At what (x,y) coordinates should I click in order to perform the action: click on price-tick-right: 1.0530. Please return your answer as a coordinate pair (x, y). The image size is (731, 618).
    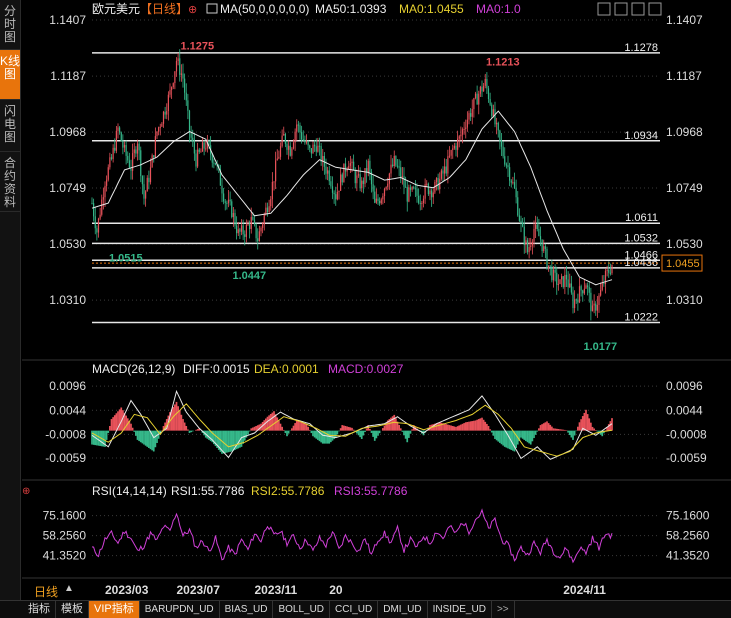
    Looking at the image, I should click on (684, 244).